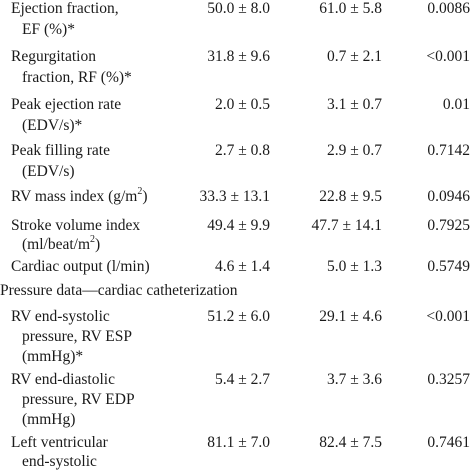  What do you see at coordinates (61, 243) in the screenshot?
I see `row-label-stroke-volume-line2: (ml/beat/m2)` at bounding box center [61, 243].